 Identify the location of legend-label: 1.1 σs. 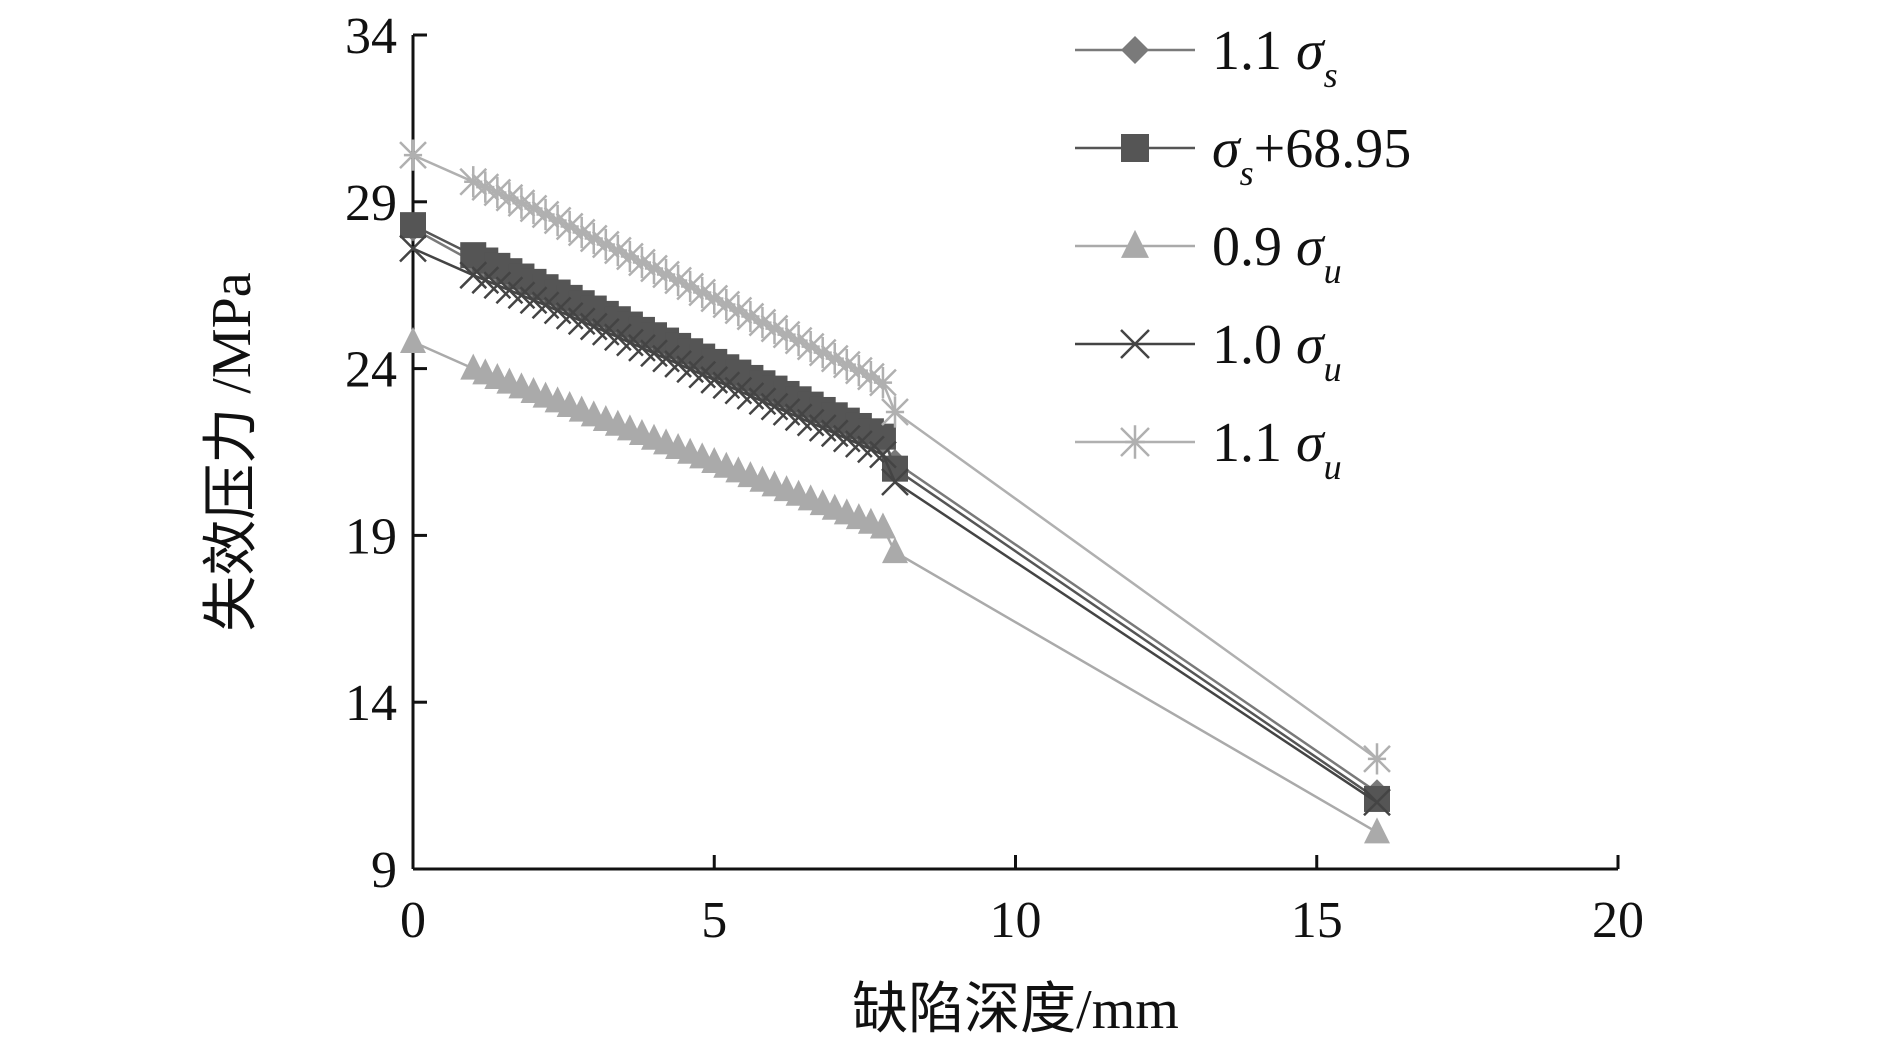
(1275, 57).